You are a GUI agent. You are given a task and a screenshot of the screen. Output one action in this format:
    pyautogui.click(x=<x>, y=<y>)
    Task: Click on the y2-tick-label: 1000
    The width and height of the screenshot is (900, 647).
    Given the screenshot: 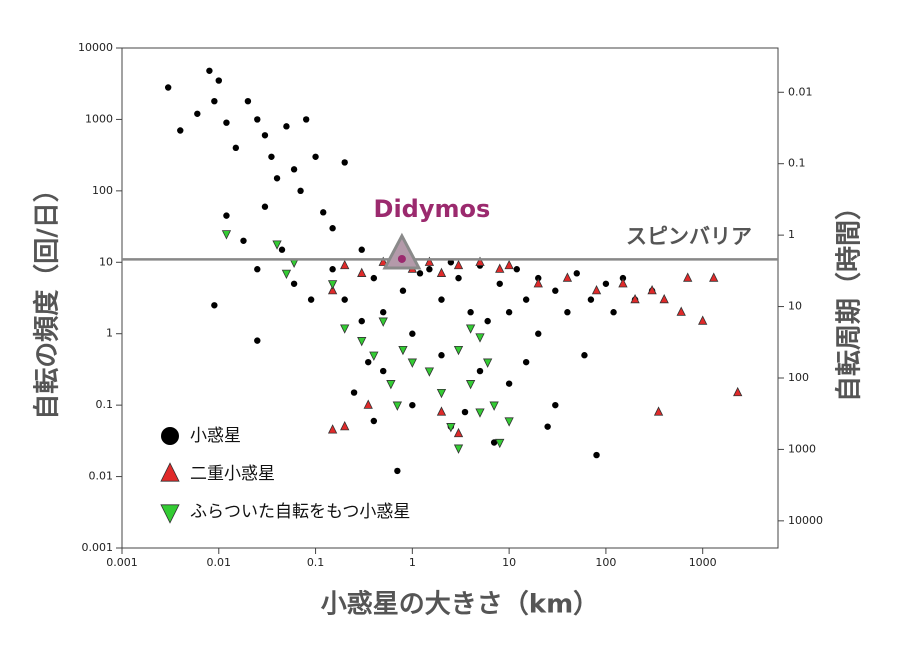 What is the action you would take?
    pyautogui.click(x=802, y=448)
    